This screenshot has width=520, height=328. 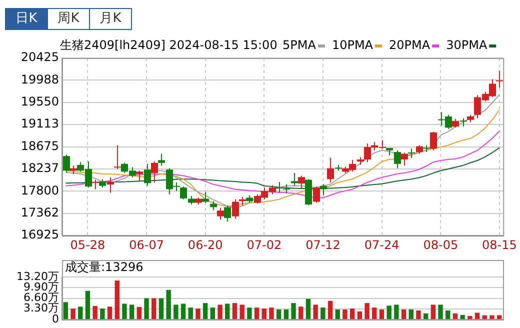 I want to click on y-tick-label: 13.20万, so click(x=37, y=276).